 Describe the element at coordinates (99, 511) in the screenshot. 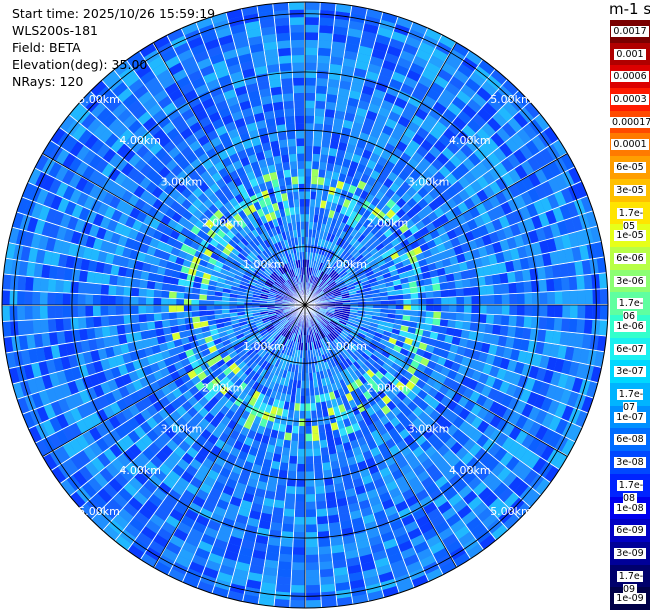

I see `range-ring-label: 5.00km` at that location.